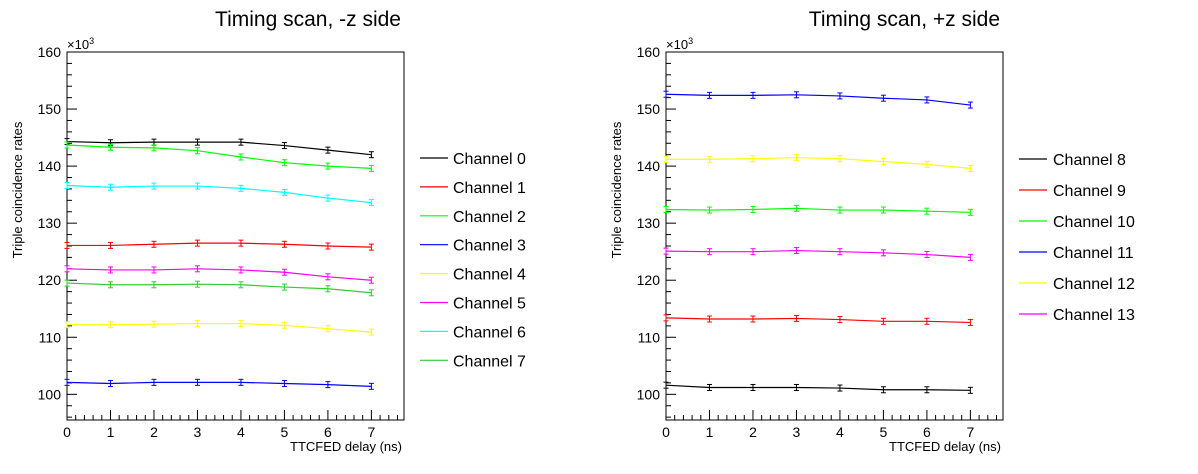 This screenshot has width=1198, height=474. Describe the element at coordinates (1076, 253) in the screenshot. I see `legend-item: Channel 11` at that location.